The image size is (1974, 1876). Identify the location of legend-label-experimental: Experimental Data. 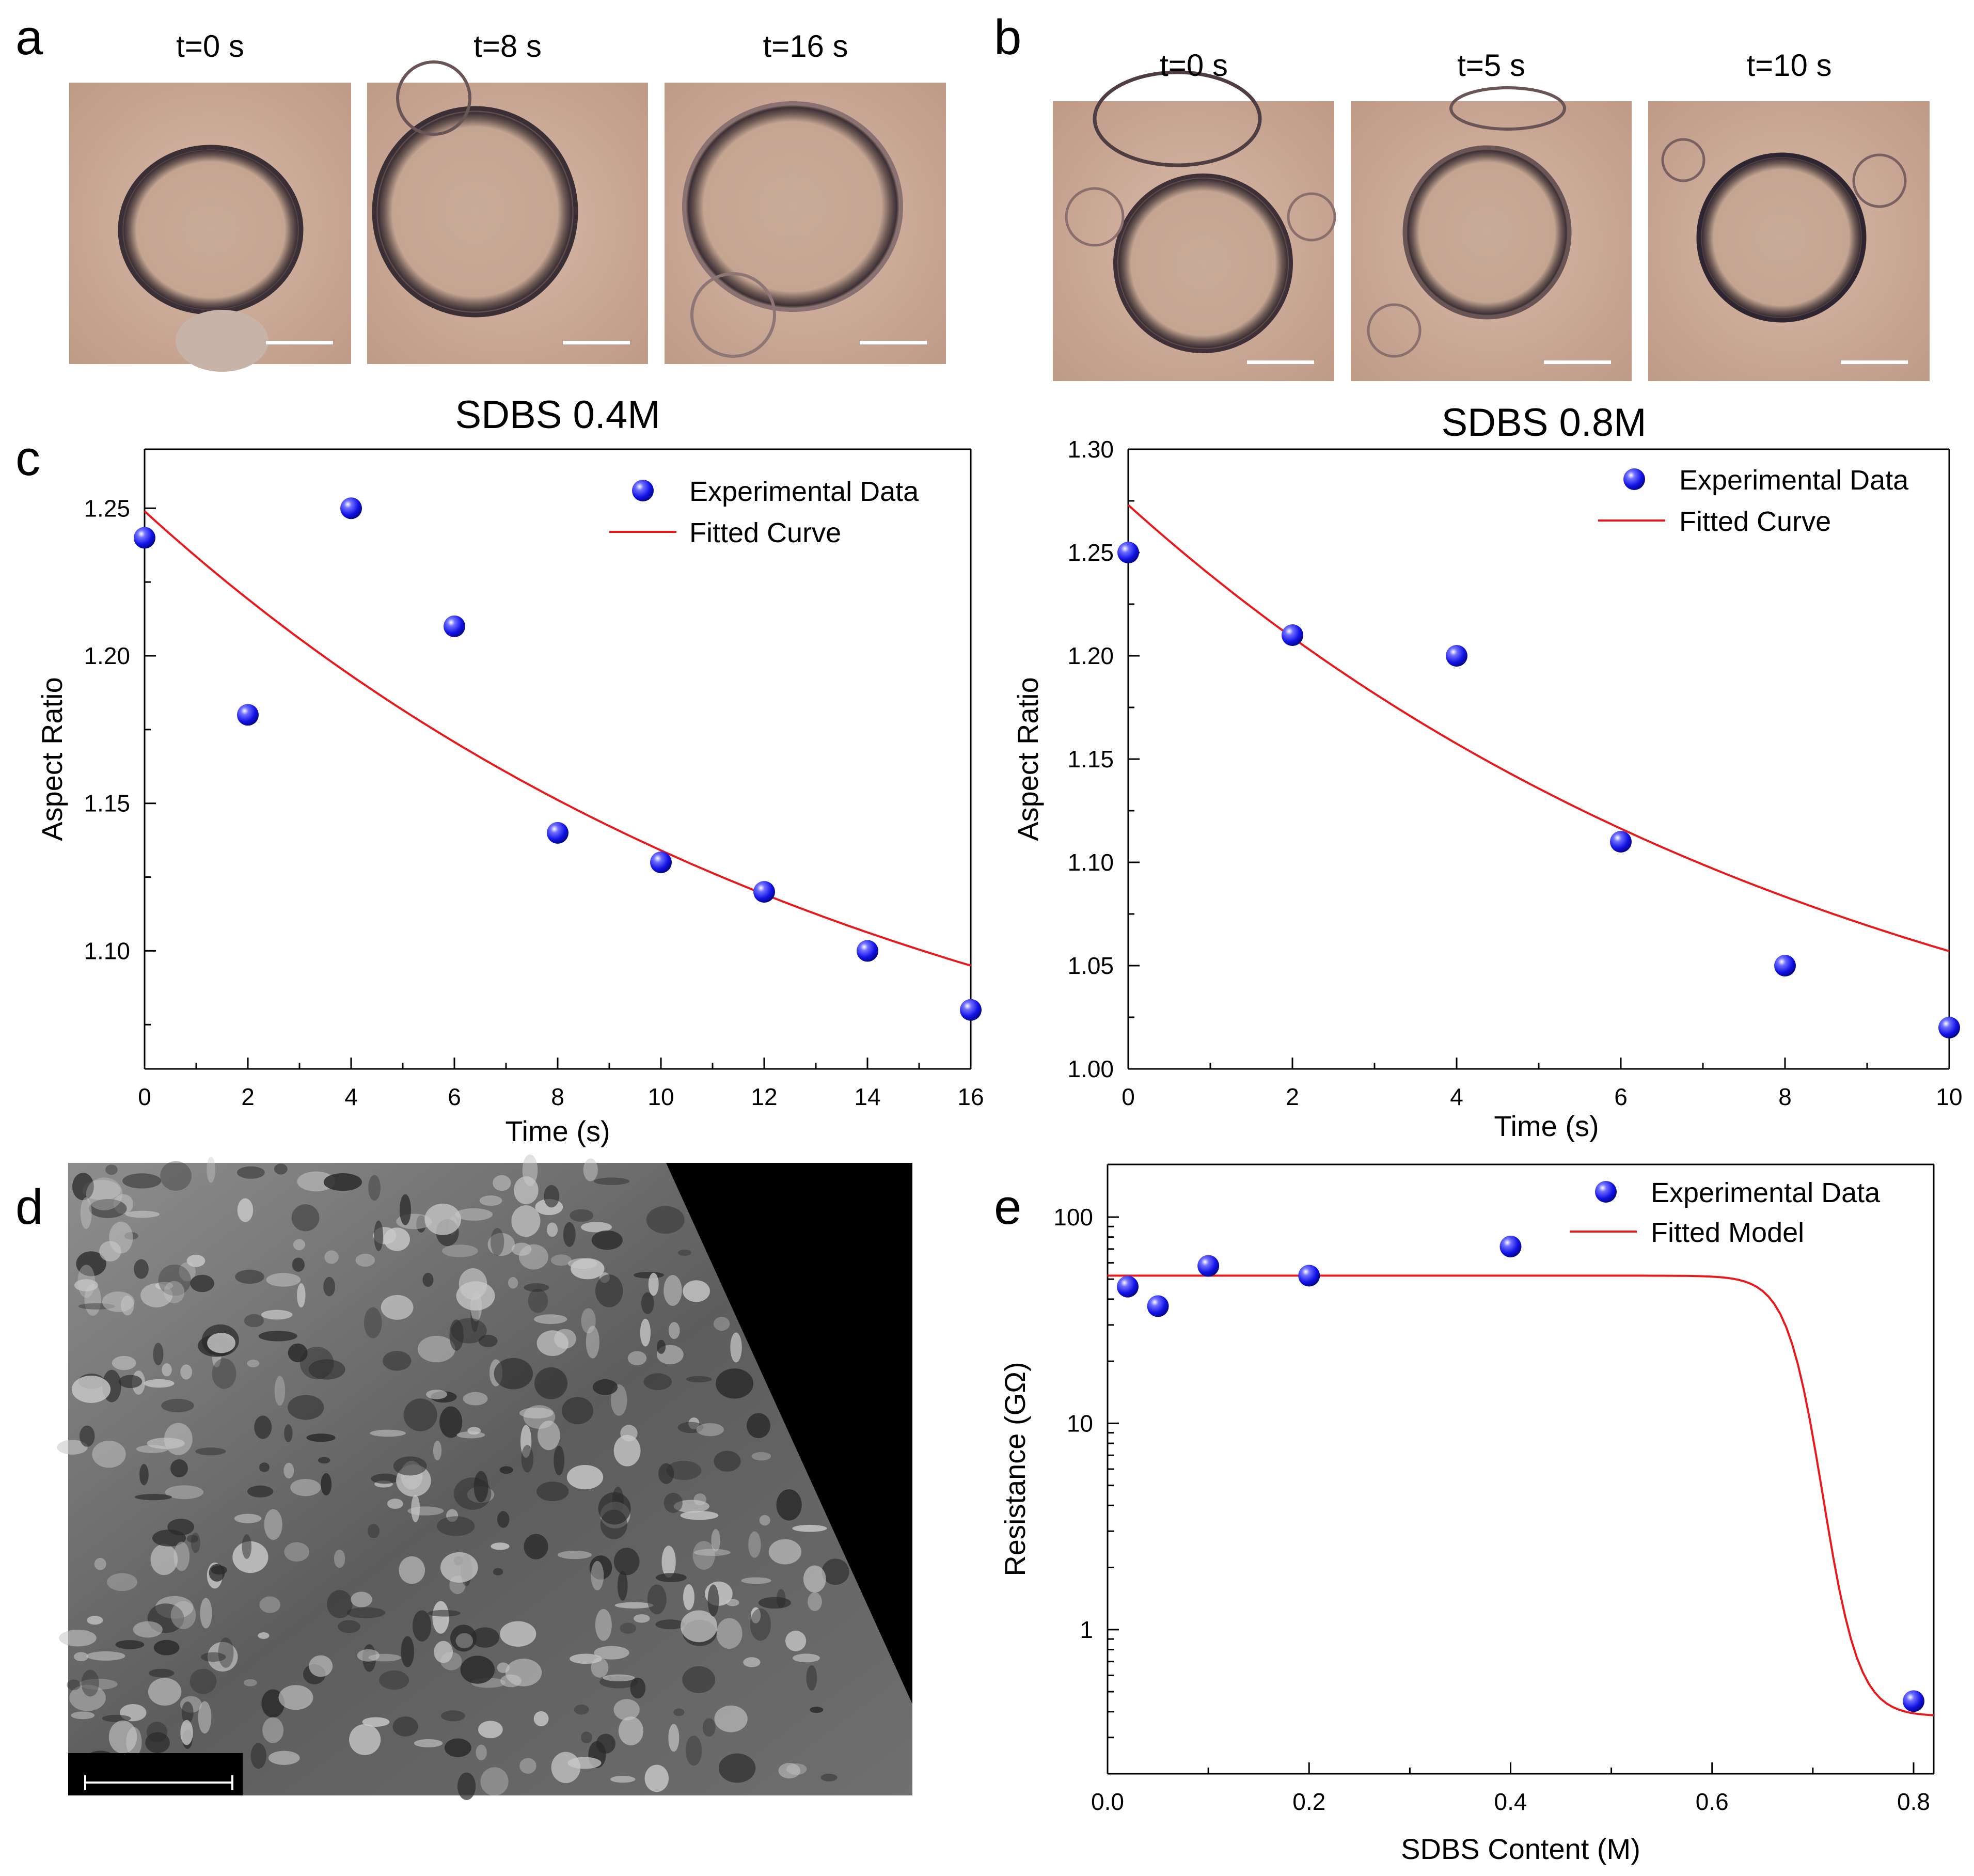
(1766, 1193).